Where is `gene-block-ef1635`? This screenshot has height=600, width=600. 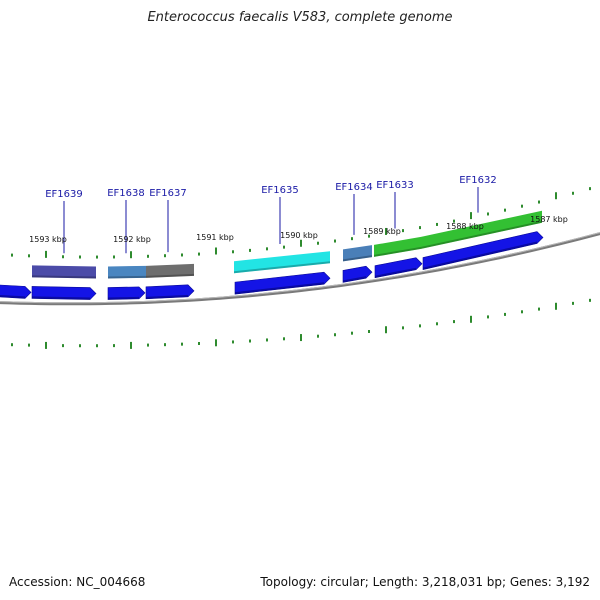 gene-block-ef1635 is located at coordinates (282, 262).